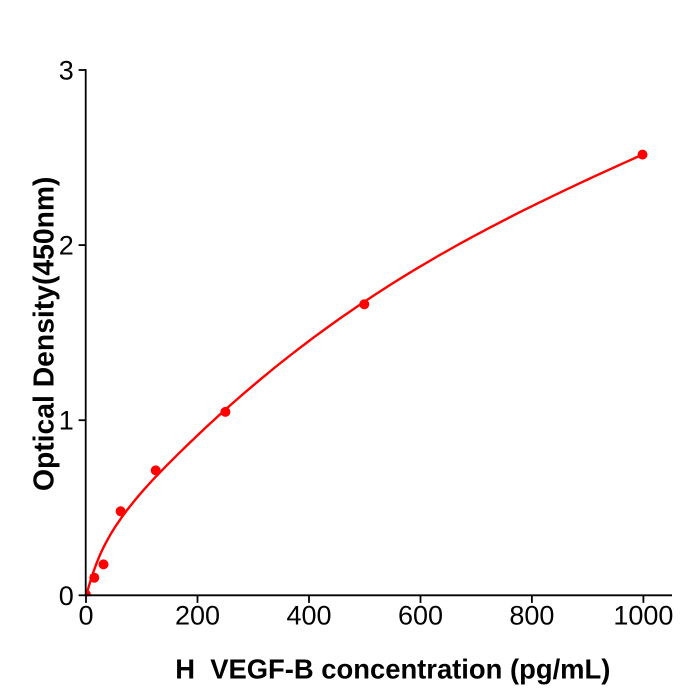 This screenshot has width=700, height=700. I want to click on svg-text: 2, so click(66, 246).